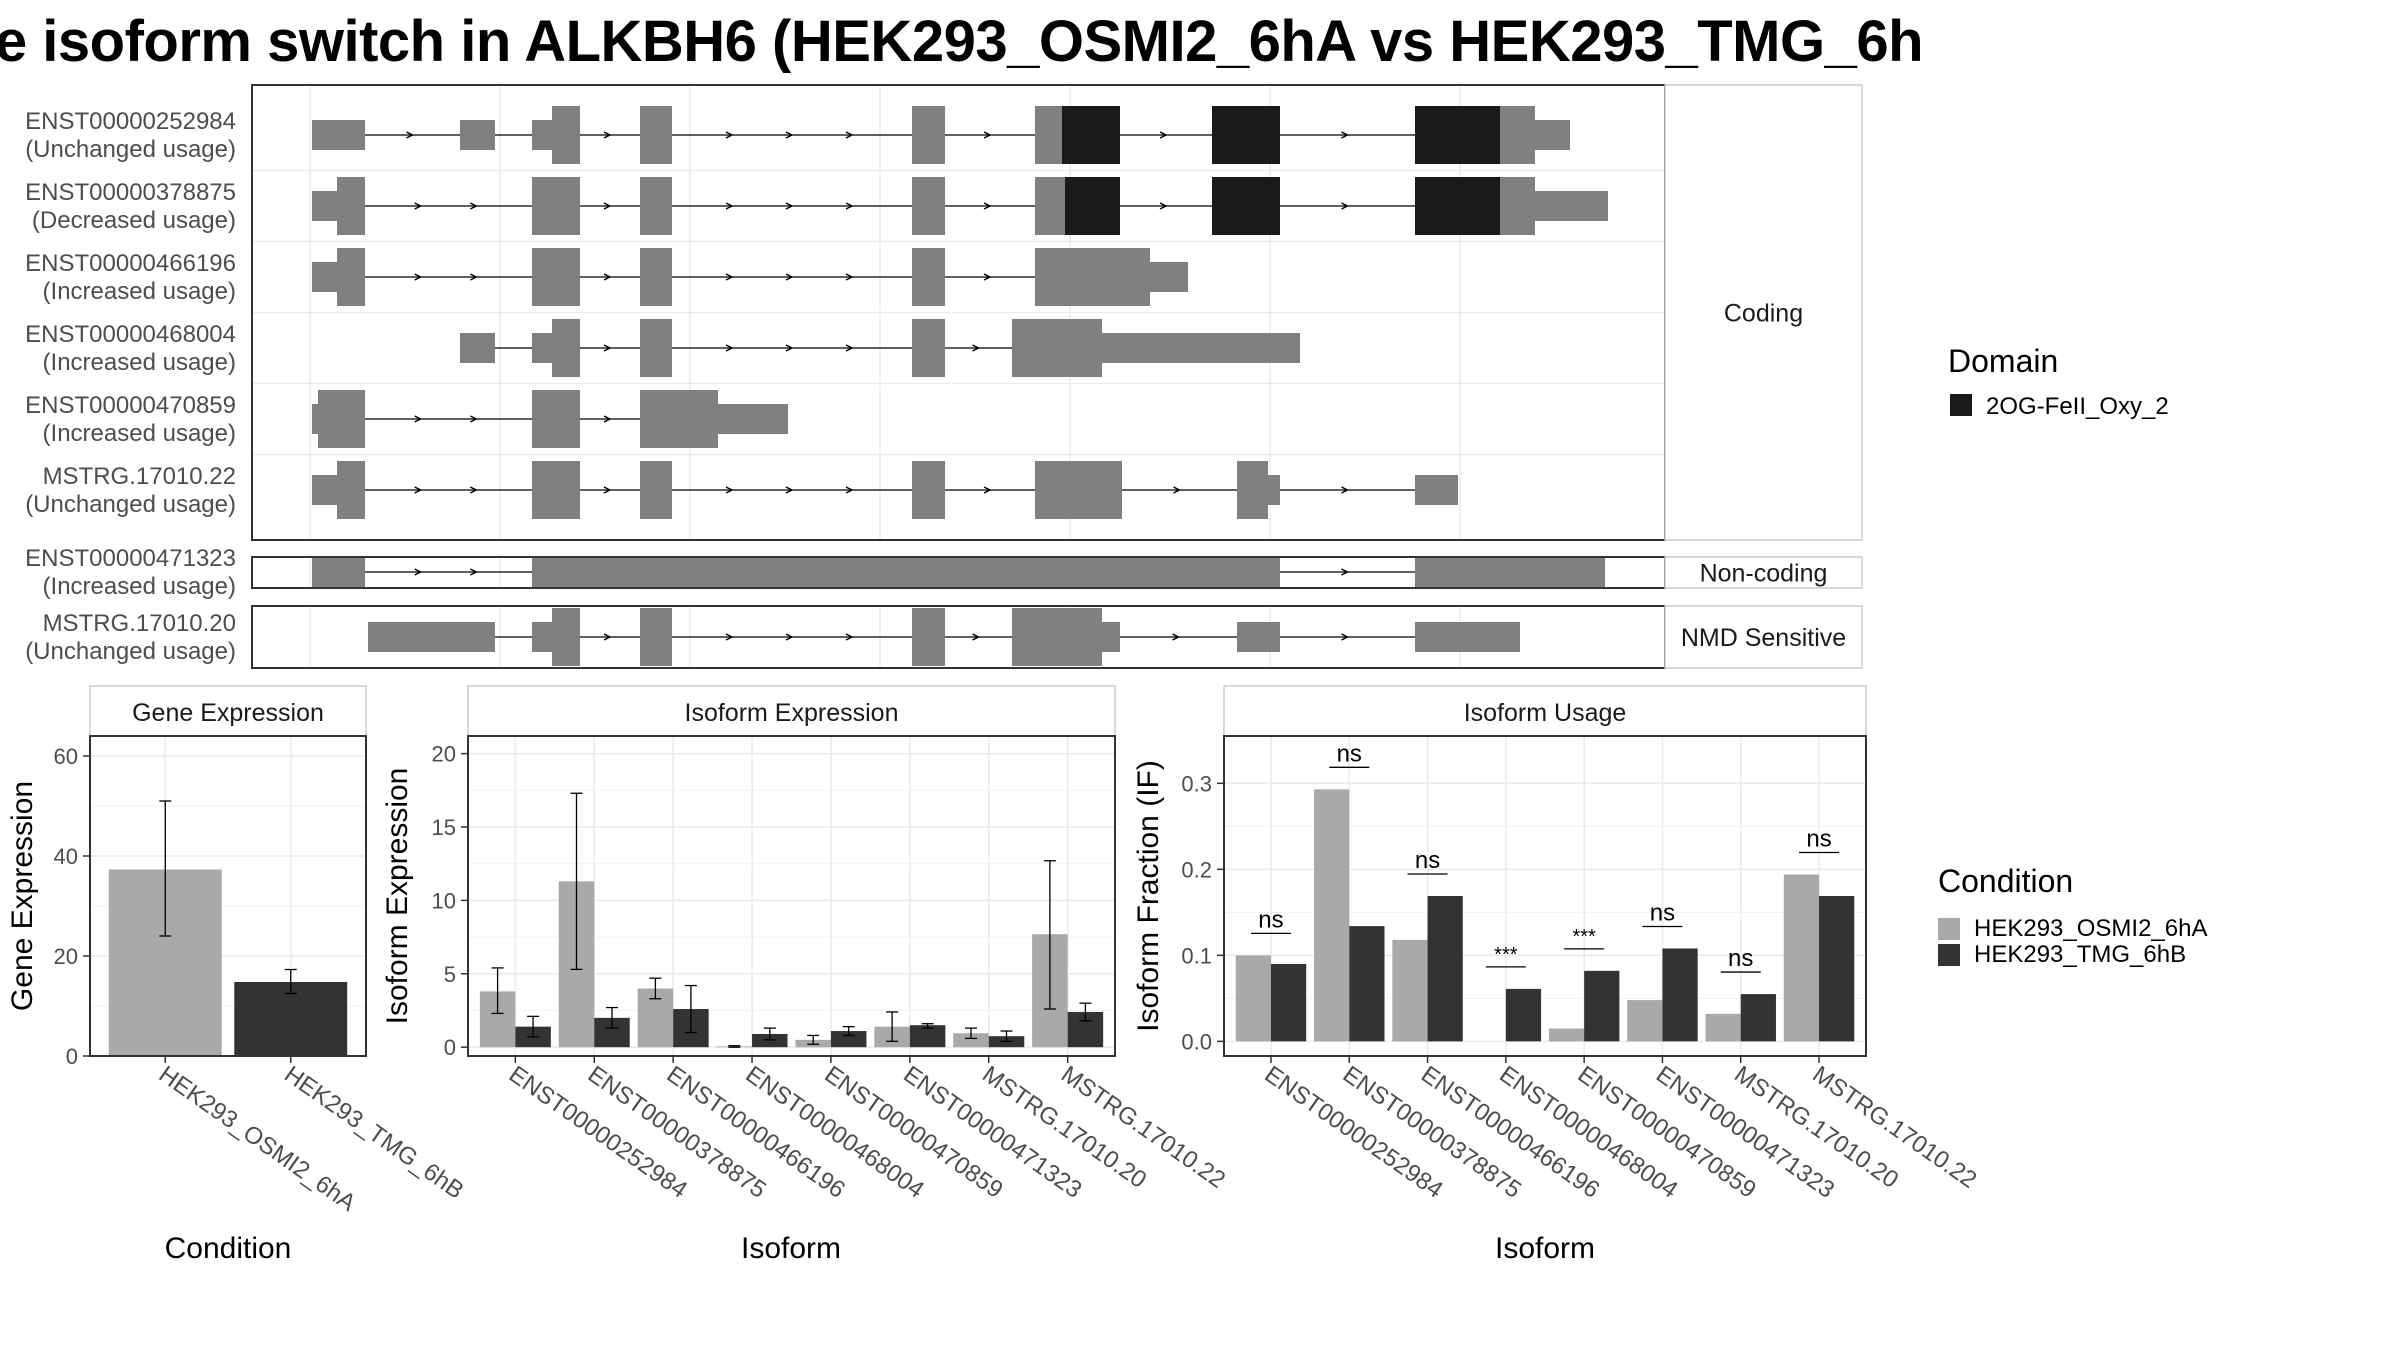 The image size is (2400, 1350). I want to click on legend-key-domain, so click(1961, 405).